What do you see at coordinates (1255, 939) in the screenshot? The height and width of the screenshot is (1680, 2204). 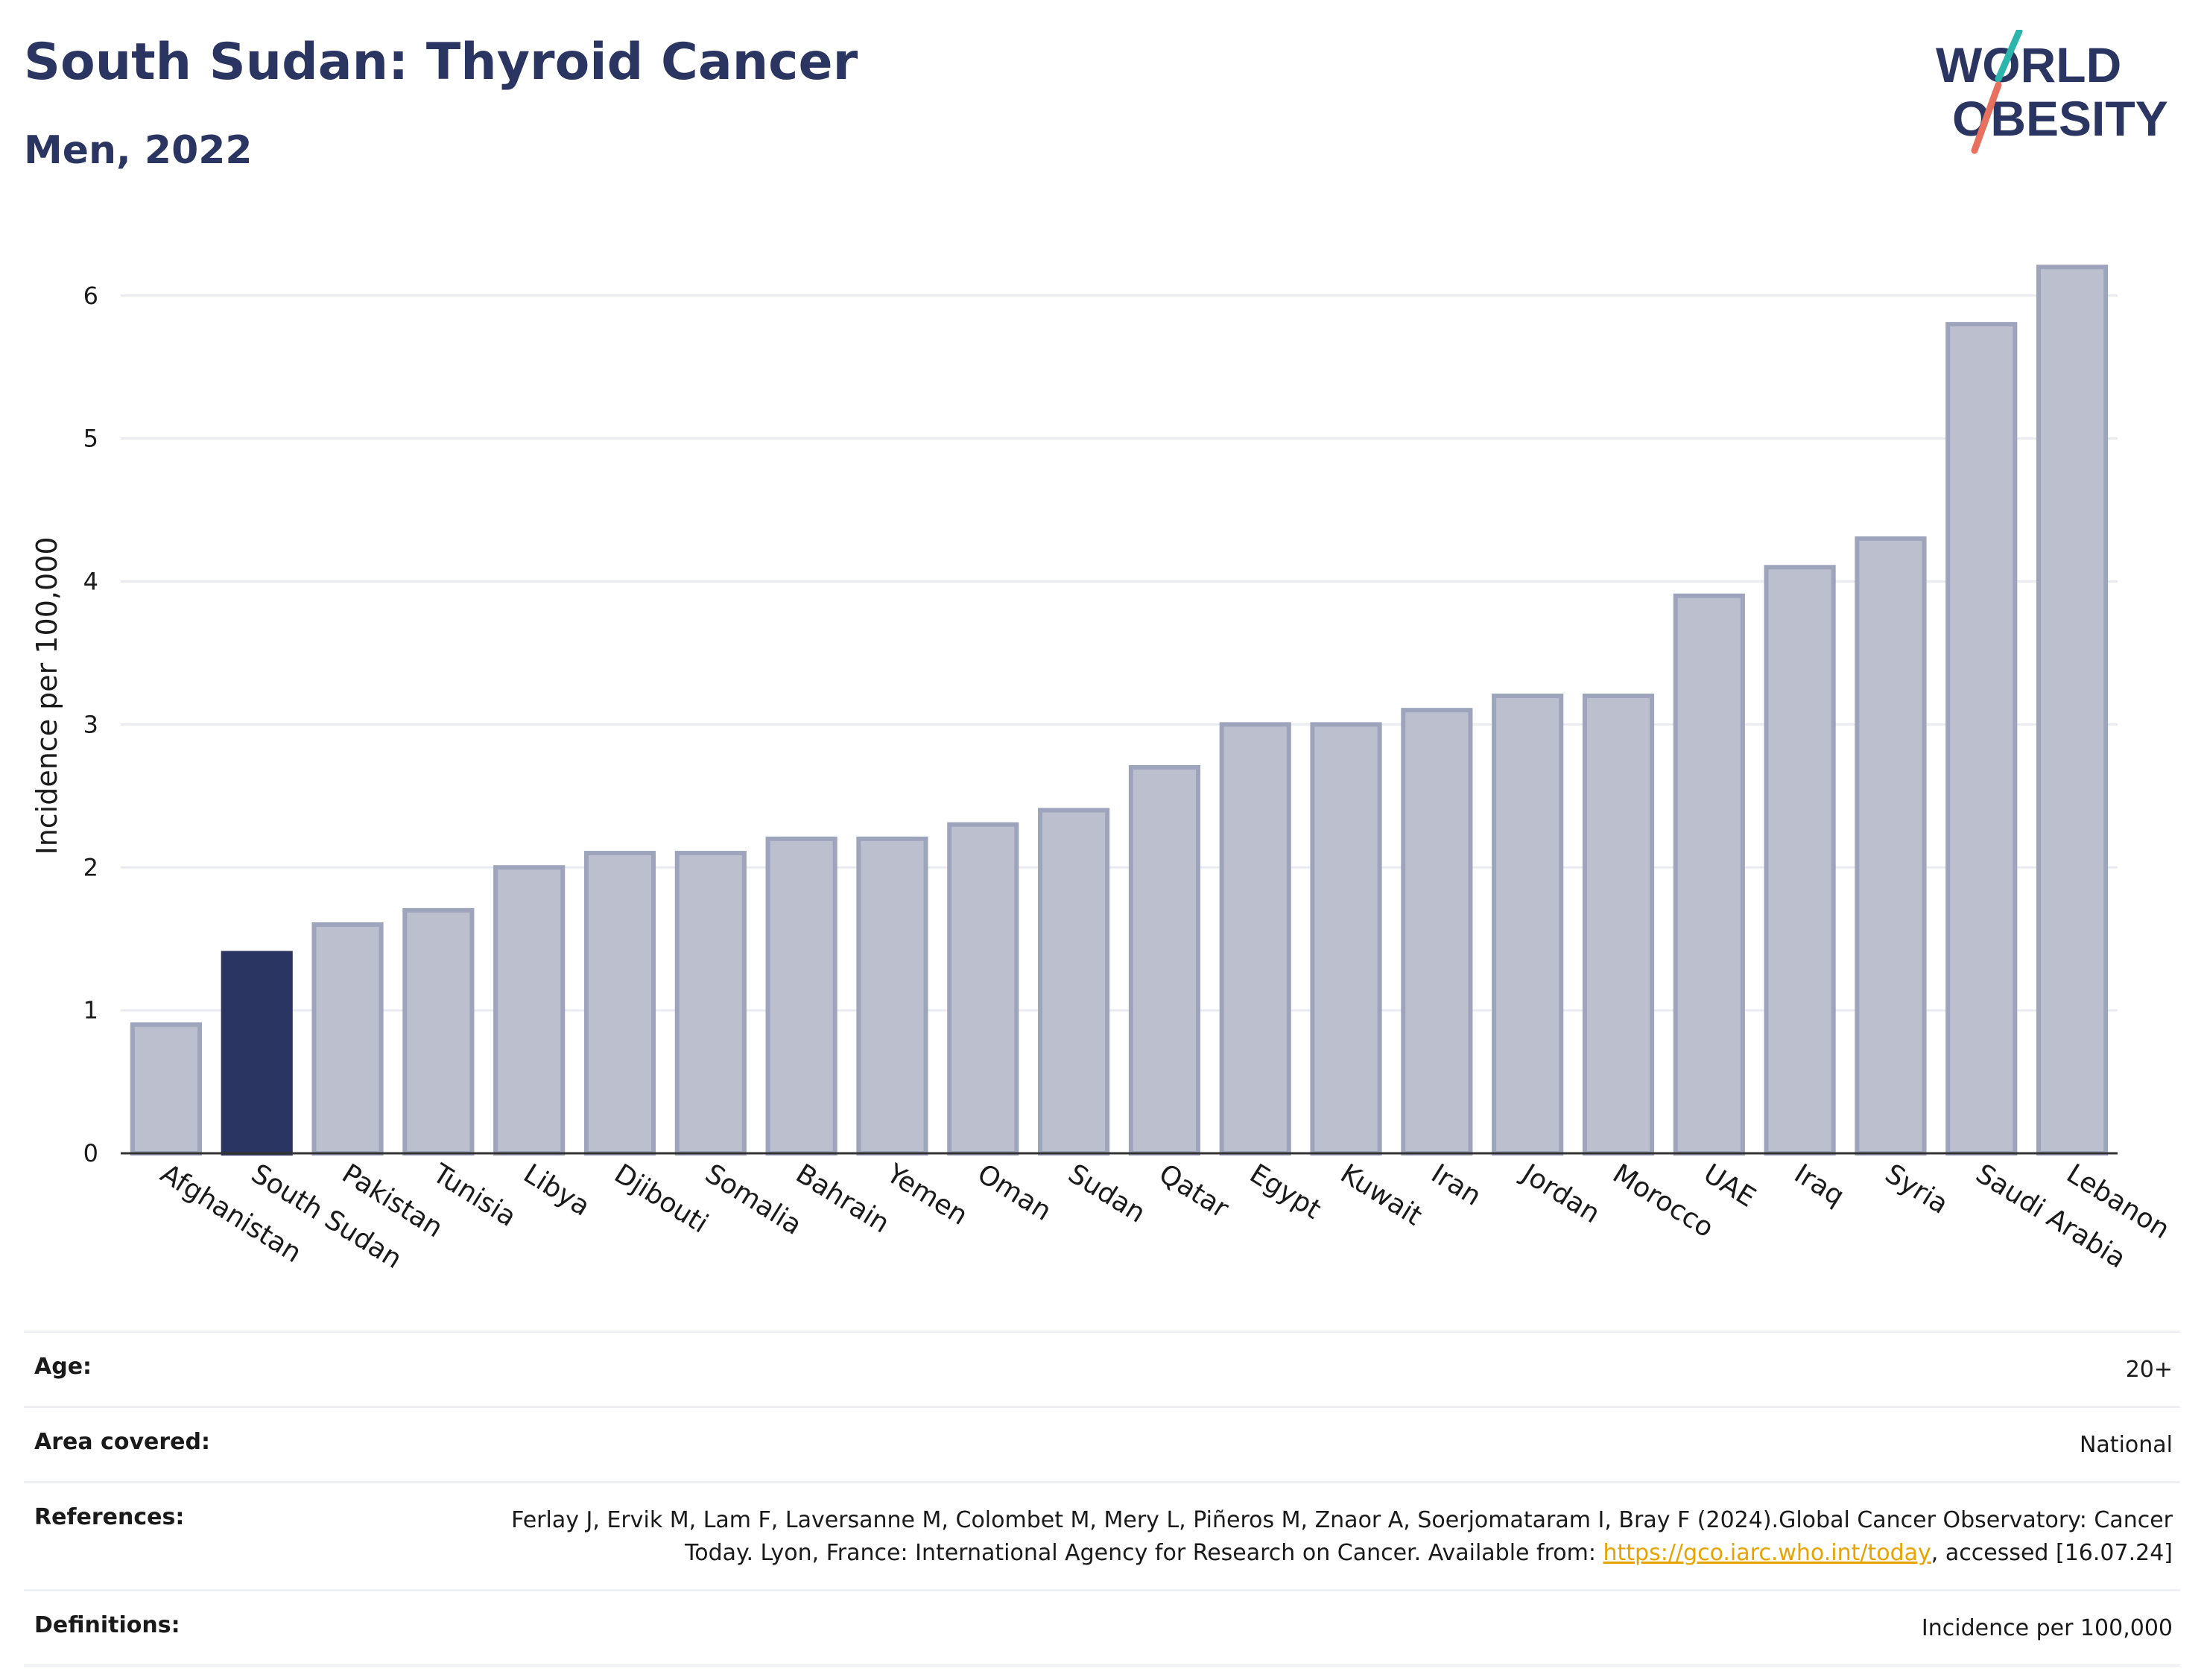 I see `bar-egypt` at bounding box center [1255, 939].